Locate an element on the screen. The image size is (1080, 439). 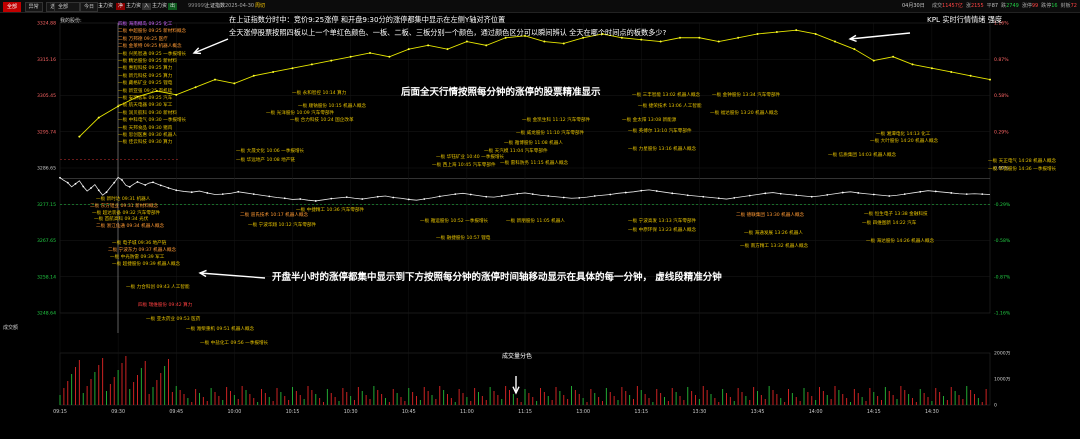
limit-up-label: 一板 雷科防务 11:15 机器人概念 is located at coordinates (534, 163).